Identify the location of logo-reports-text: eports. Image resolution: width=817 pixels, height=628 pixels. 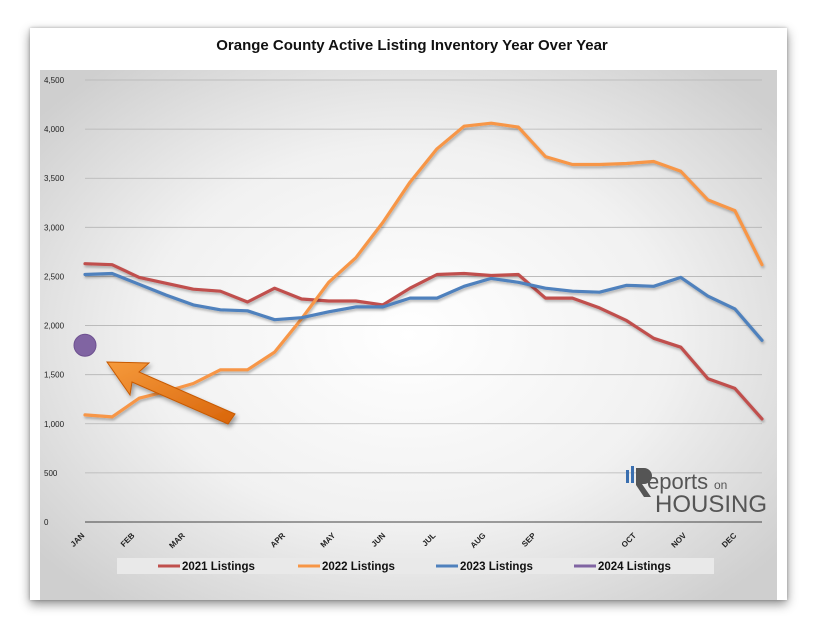
(677, 481).